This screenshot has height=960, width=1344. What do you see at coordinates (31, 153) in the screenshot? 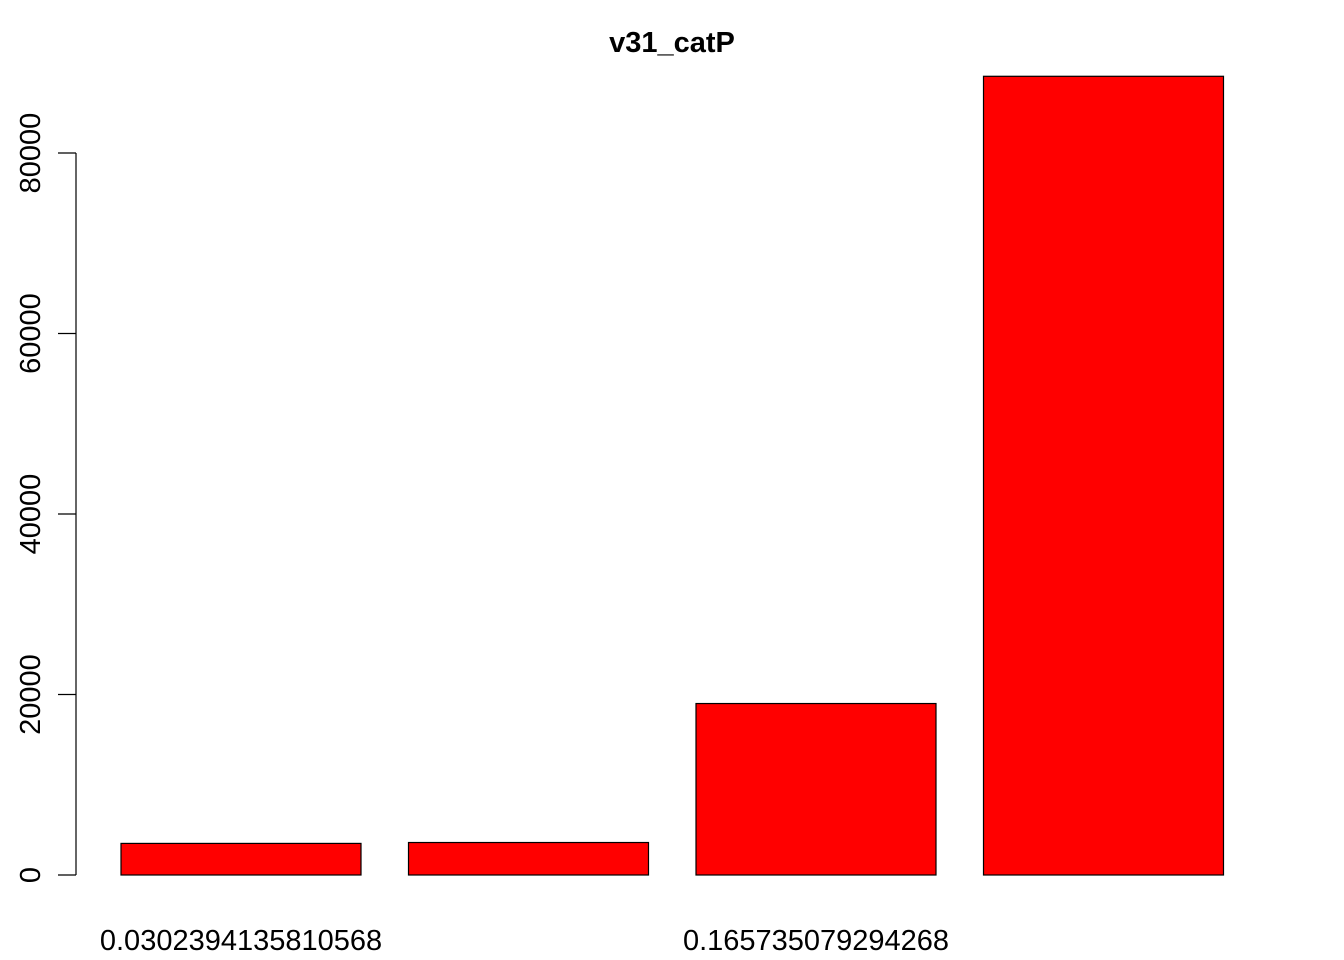
I see `y-tick-label: 80000` at bounding box center [31, 153].